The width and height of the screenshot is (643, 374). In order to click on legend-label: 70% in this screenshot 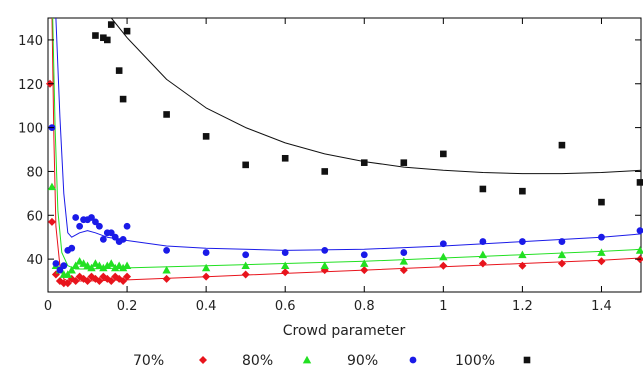, I will do `click(148, 361)`.